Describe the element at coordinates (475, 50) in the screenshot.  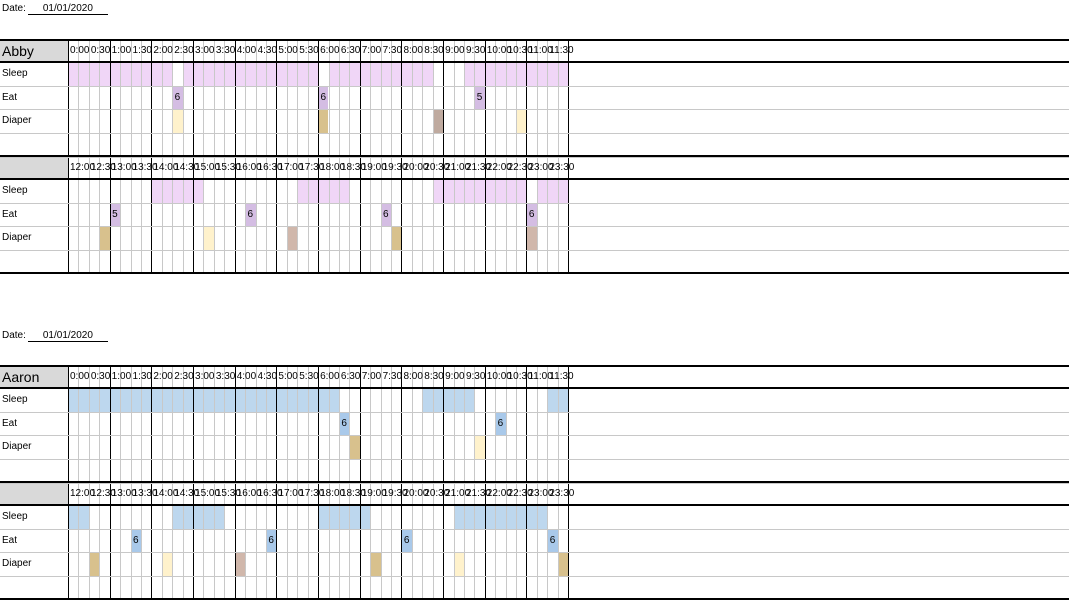
I see `time-label: 9:30` at that location.